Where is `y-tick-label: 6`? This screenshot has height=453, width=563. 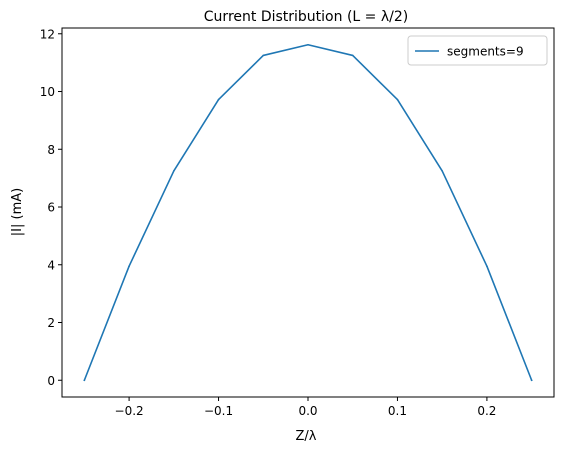
y-tick-label: 6 is located at coordinates (51, 208).